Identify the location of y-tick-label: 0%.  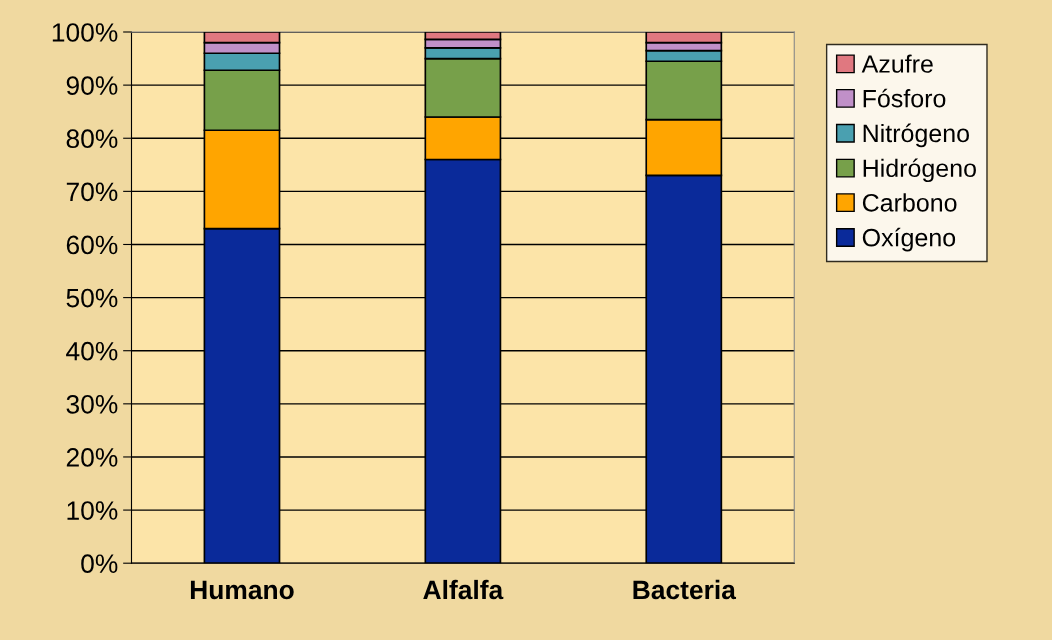
(99, 564).